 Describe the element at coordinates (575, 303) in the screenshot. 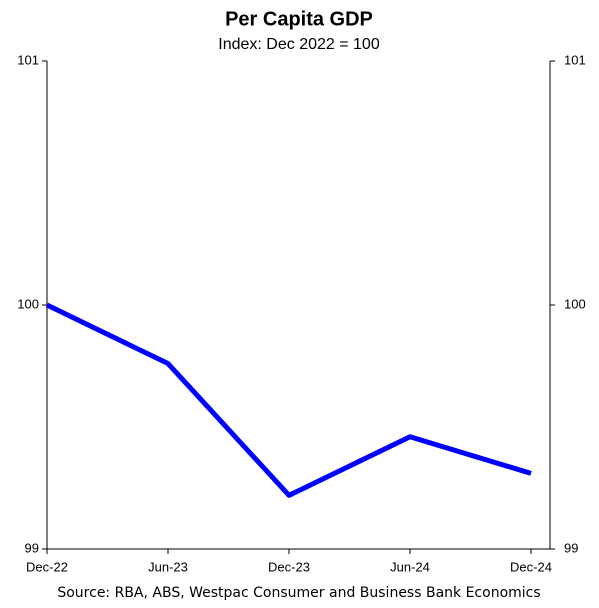

I see `y2-tick-label: 100` at that location.